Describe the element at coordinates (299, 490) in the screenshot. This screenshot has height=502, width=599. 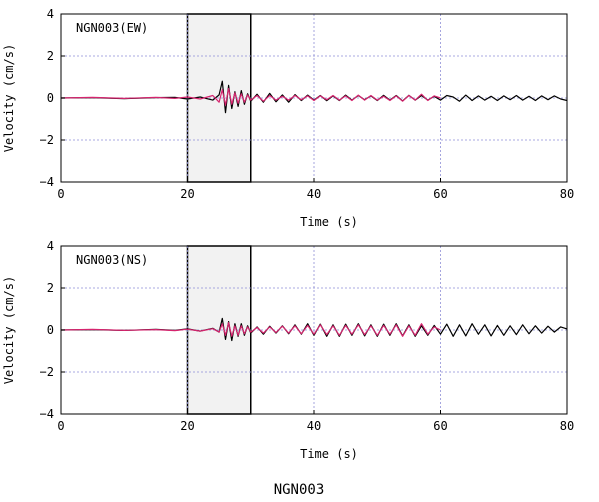
I see `figure-caption: NGN003` at that location.